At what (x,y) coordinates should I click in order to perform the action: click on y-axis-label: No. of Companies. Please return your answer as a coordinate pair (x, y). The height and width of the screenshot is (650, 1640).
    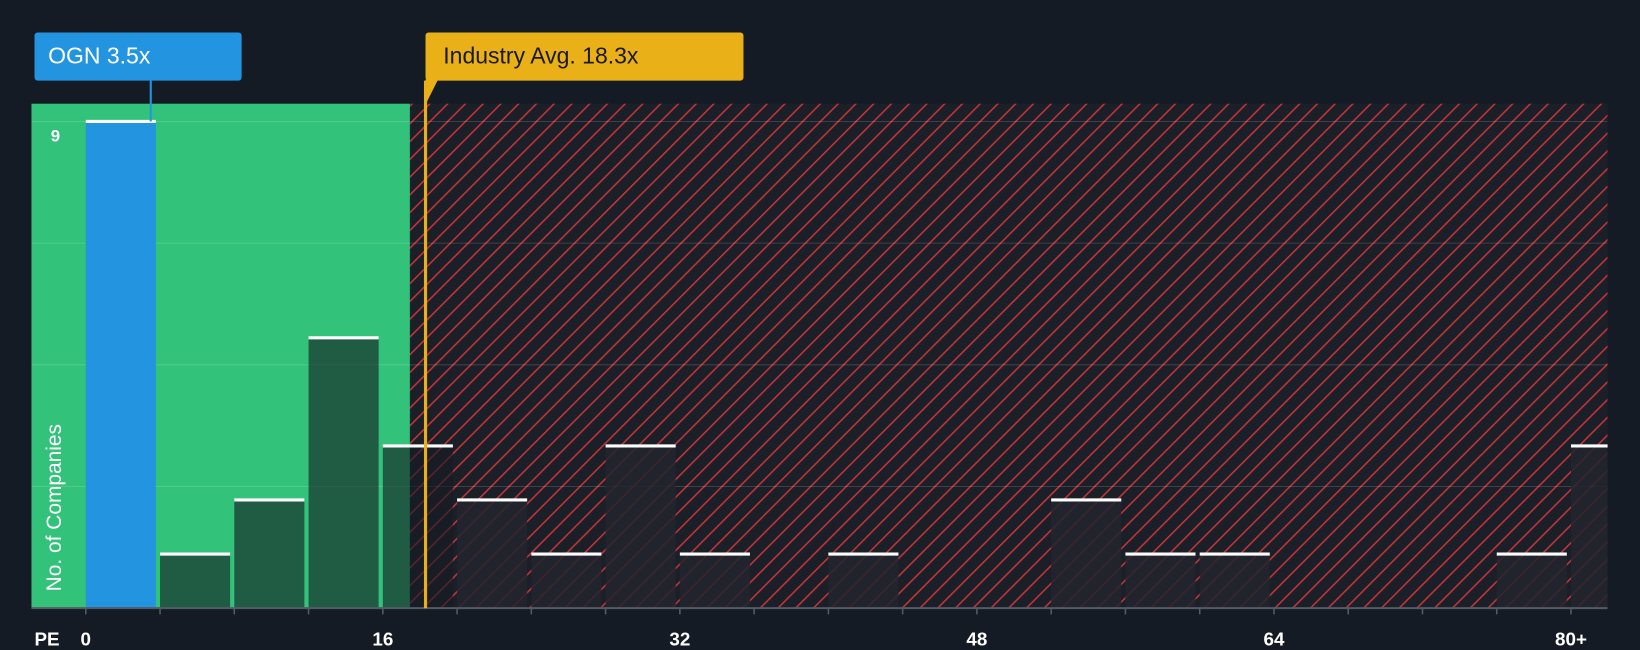
    Looking at the image, I should click on (54, 507).